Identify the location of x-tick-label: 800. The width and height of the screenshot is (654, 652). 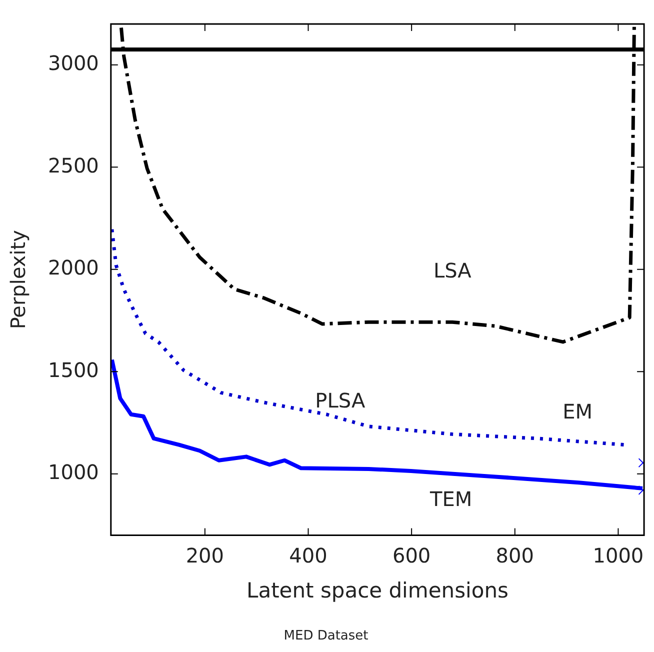
(515, 555).